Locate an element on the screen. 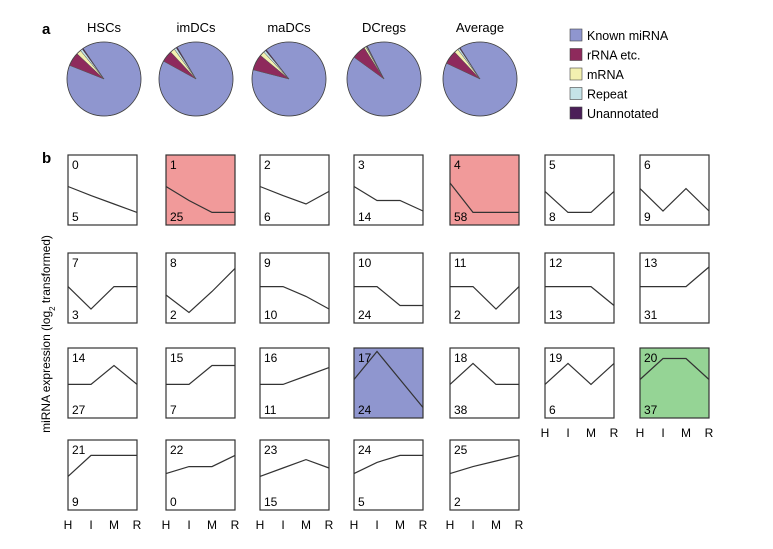 This screenshot has height=549, width=773. profile-id: 18 is located at coordinates (461, 358).